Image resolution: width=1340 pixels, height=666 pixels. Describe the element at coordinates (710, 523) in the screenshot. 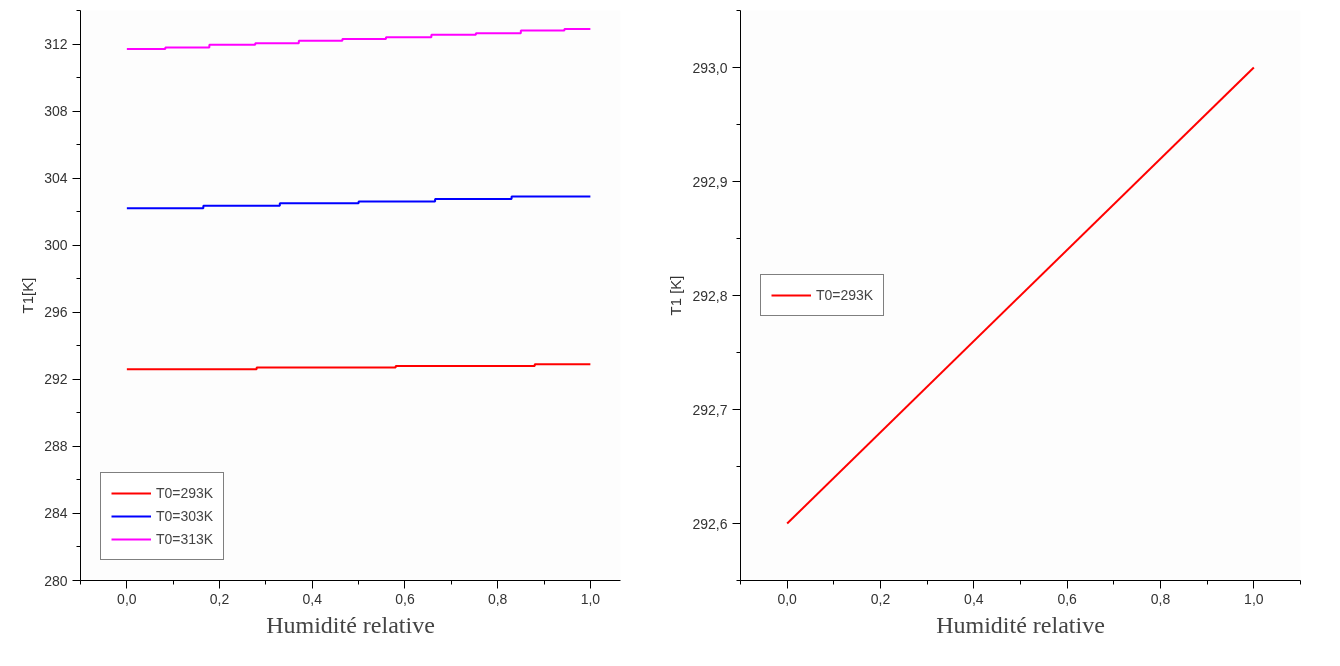

I see `y-tick-label: 292,6` at that location.